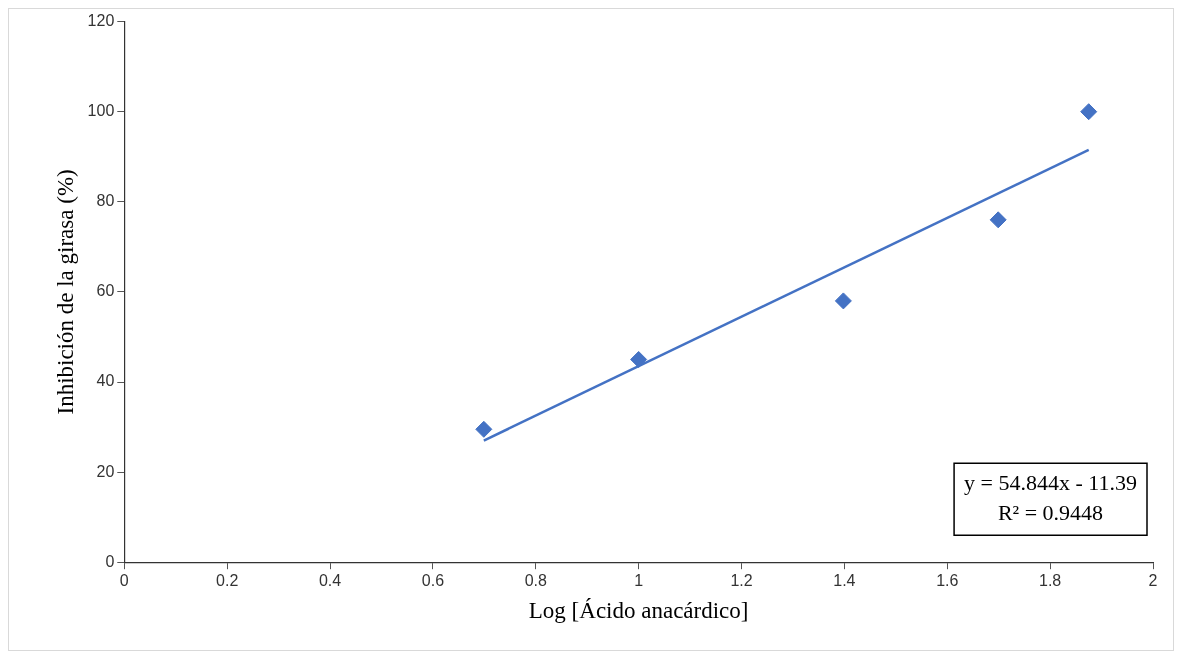 The height and width of the screenshot is (659, 1182). What do you see at coordinates (101, 111) in the screenshot?
I see `y-tick-label: 100` at bounding box center [101, 111].